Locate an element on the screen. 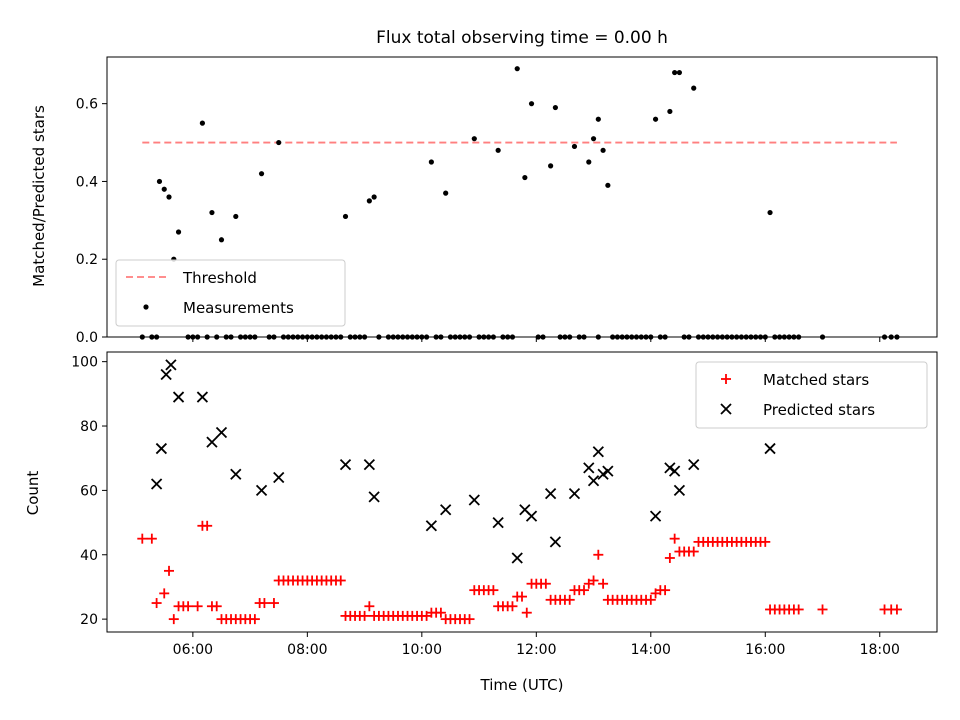 The height and width of the screenshot is (720, 960). bottom-ytick-label: 40 is located at coordinates (89, 556).